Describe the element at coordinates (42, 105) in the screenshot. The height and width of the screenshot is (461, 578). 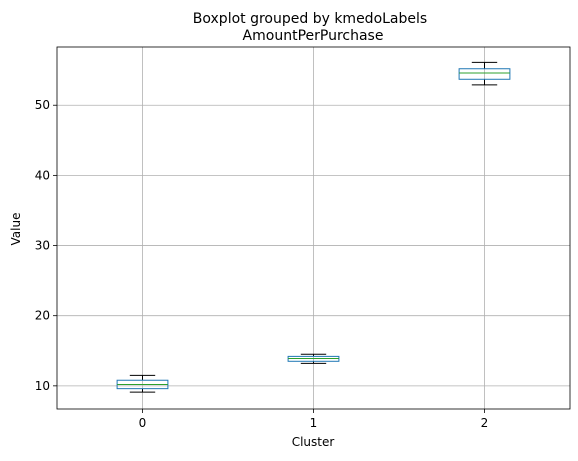
I see `y-tick-label: 50` at that location.